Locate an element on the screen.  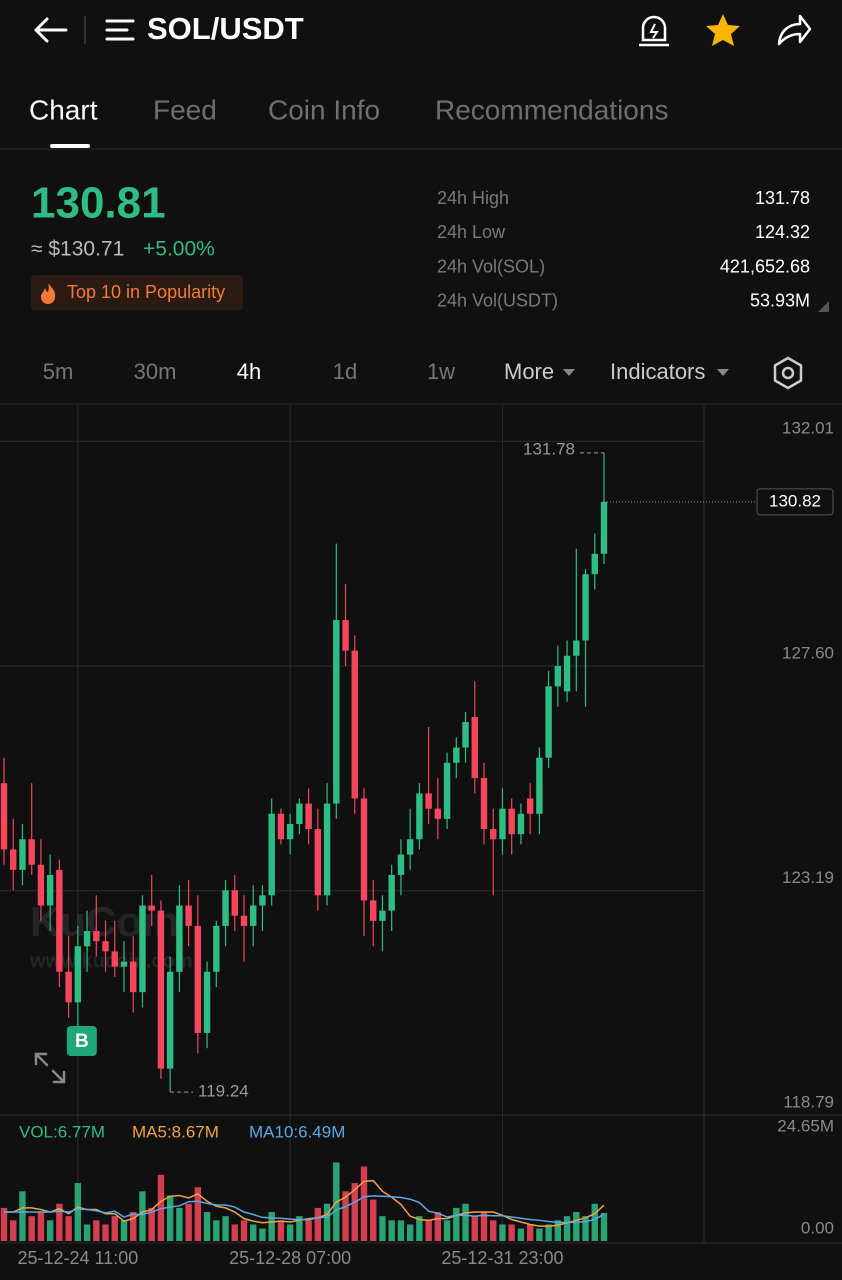
price-change: +5.00% is located at coordinates (179, 249).